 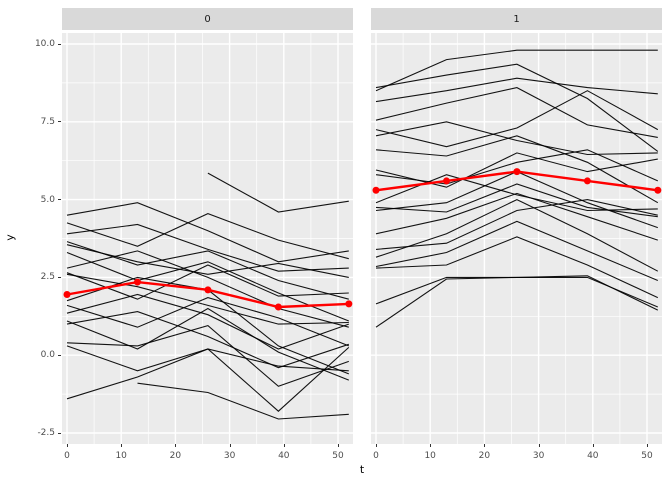 I want to click on facet-strip-0: 0, so click(x=207, y=19).